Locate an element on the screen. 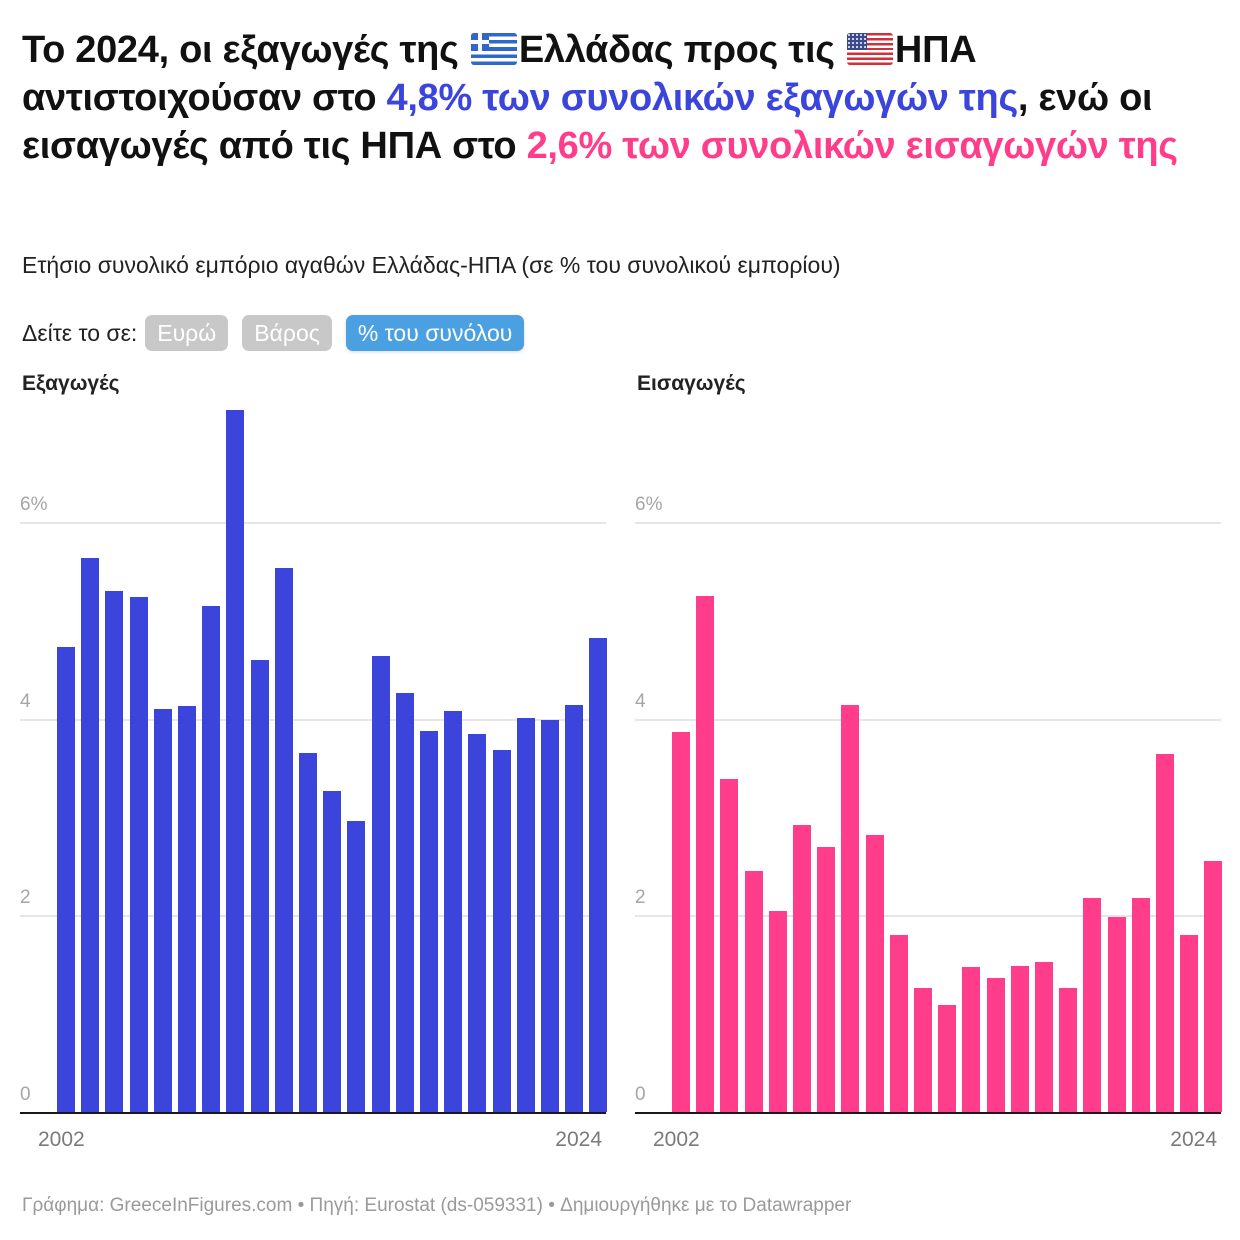 This screenshot has height=1240, width=1240. toggle-percent-button: % του συνόλου is located at coordinates (435, 333).